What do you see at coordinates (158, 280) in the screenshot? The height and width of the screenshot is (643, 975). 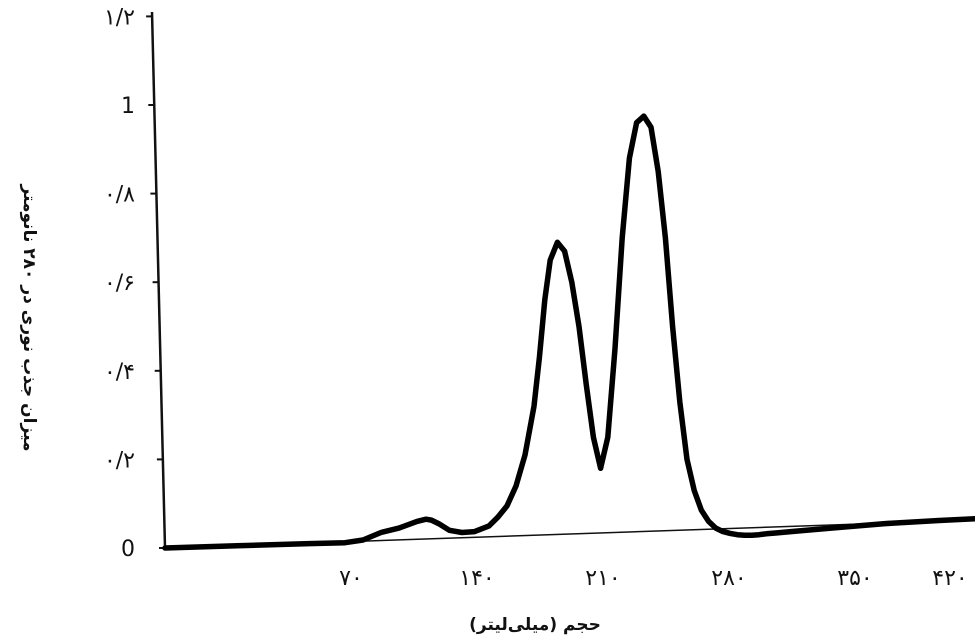 I see `y-axis-line` at bounding box center [158, 280].